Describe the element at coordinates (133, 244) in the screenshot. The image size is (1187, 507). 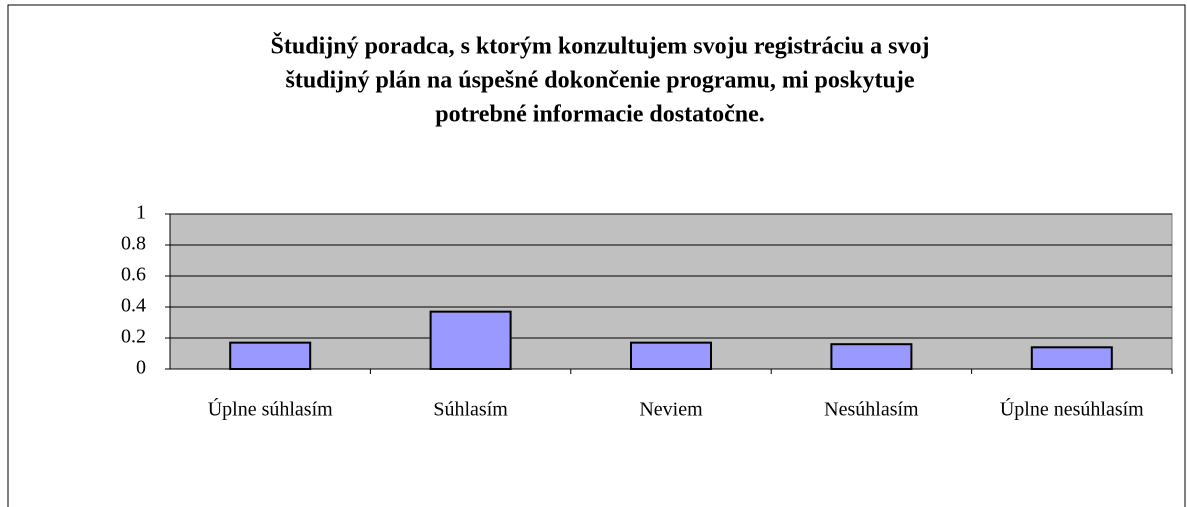
I see `y-tick-label: 0.8` at that location.